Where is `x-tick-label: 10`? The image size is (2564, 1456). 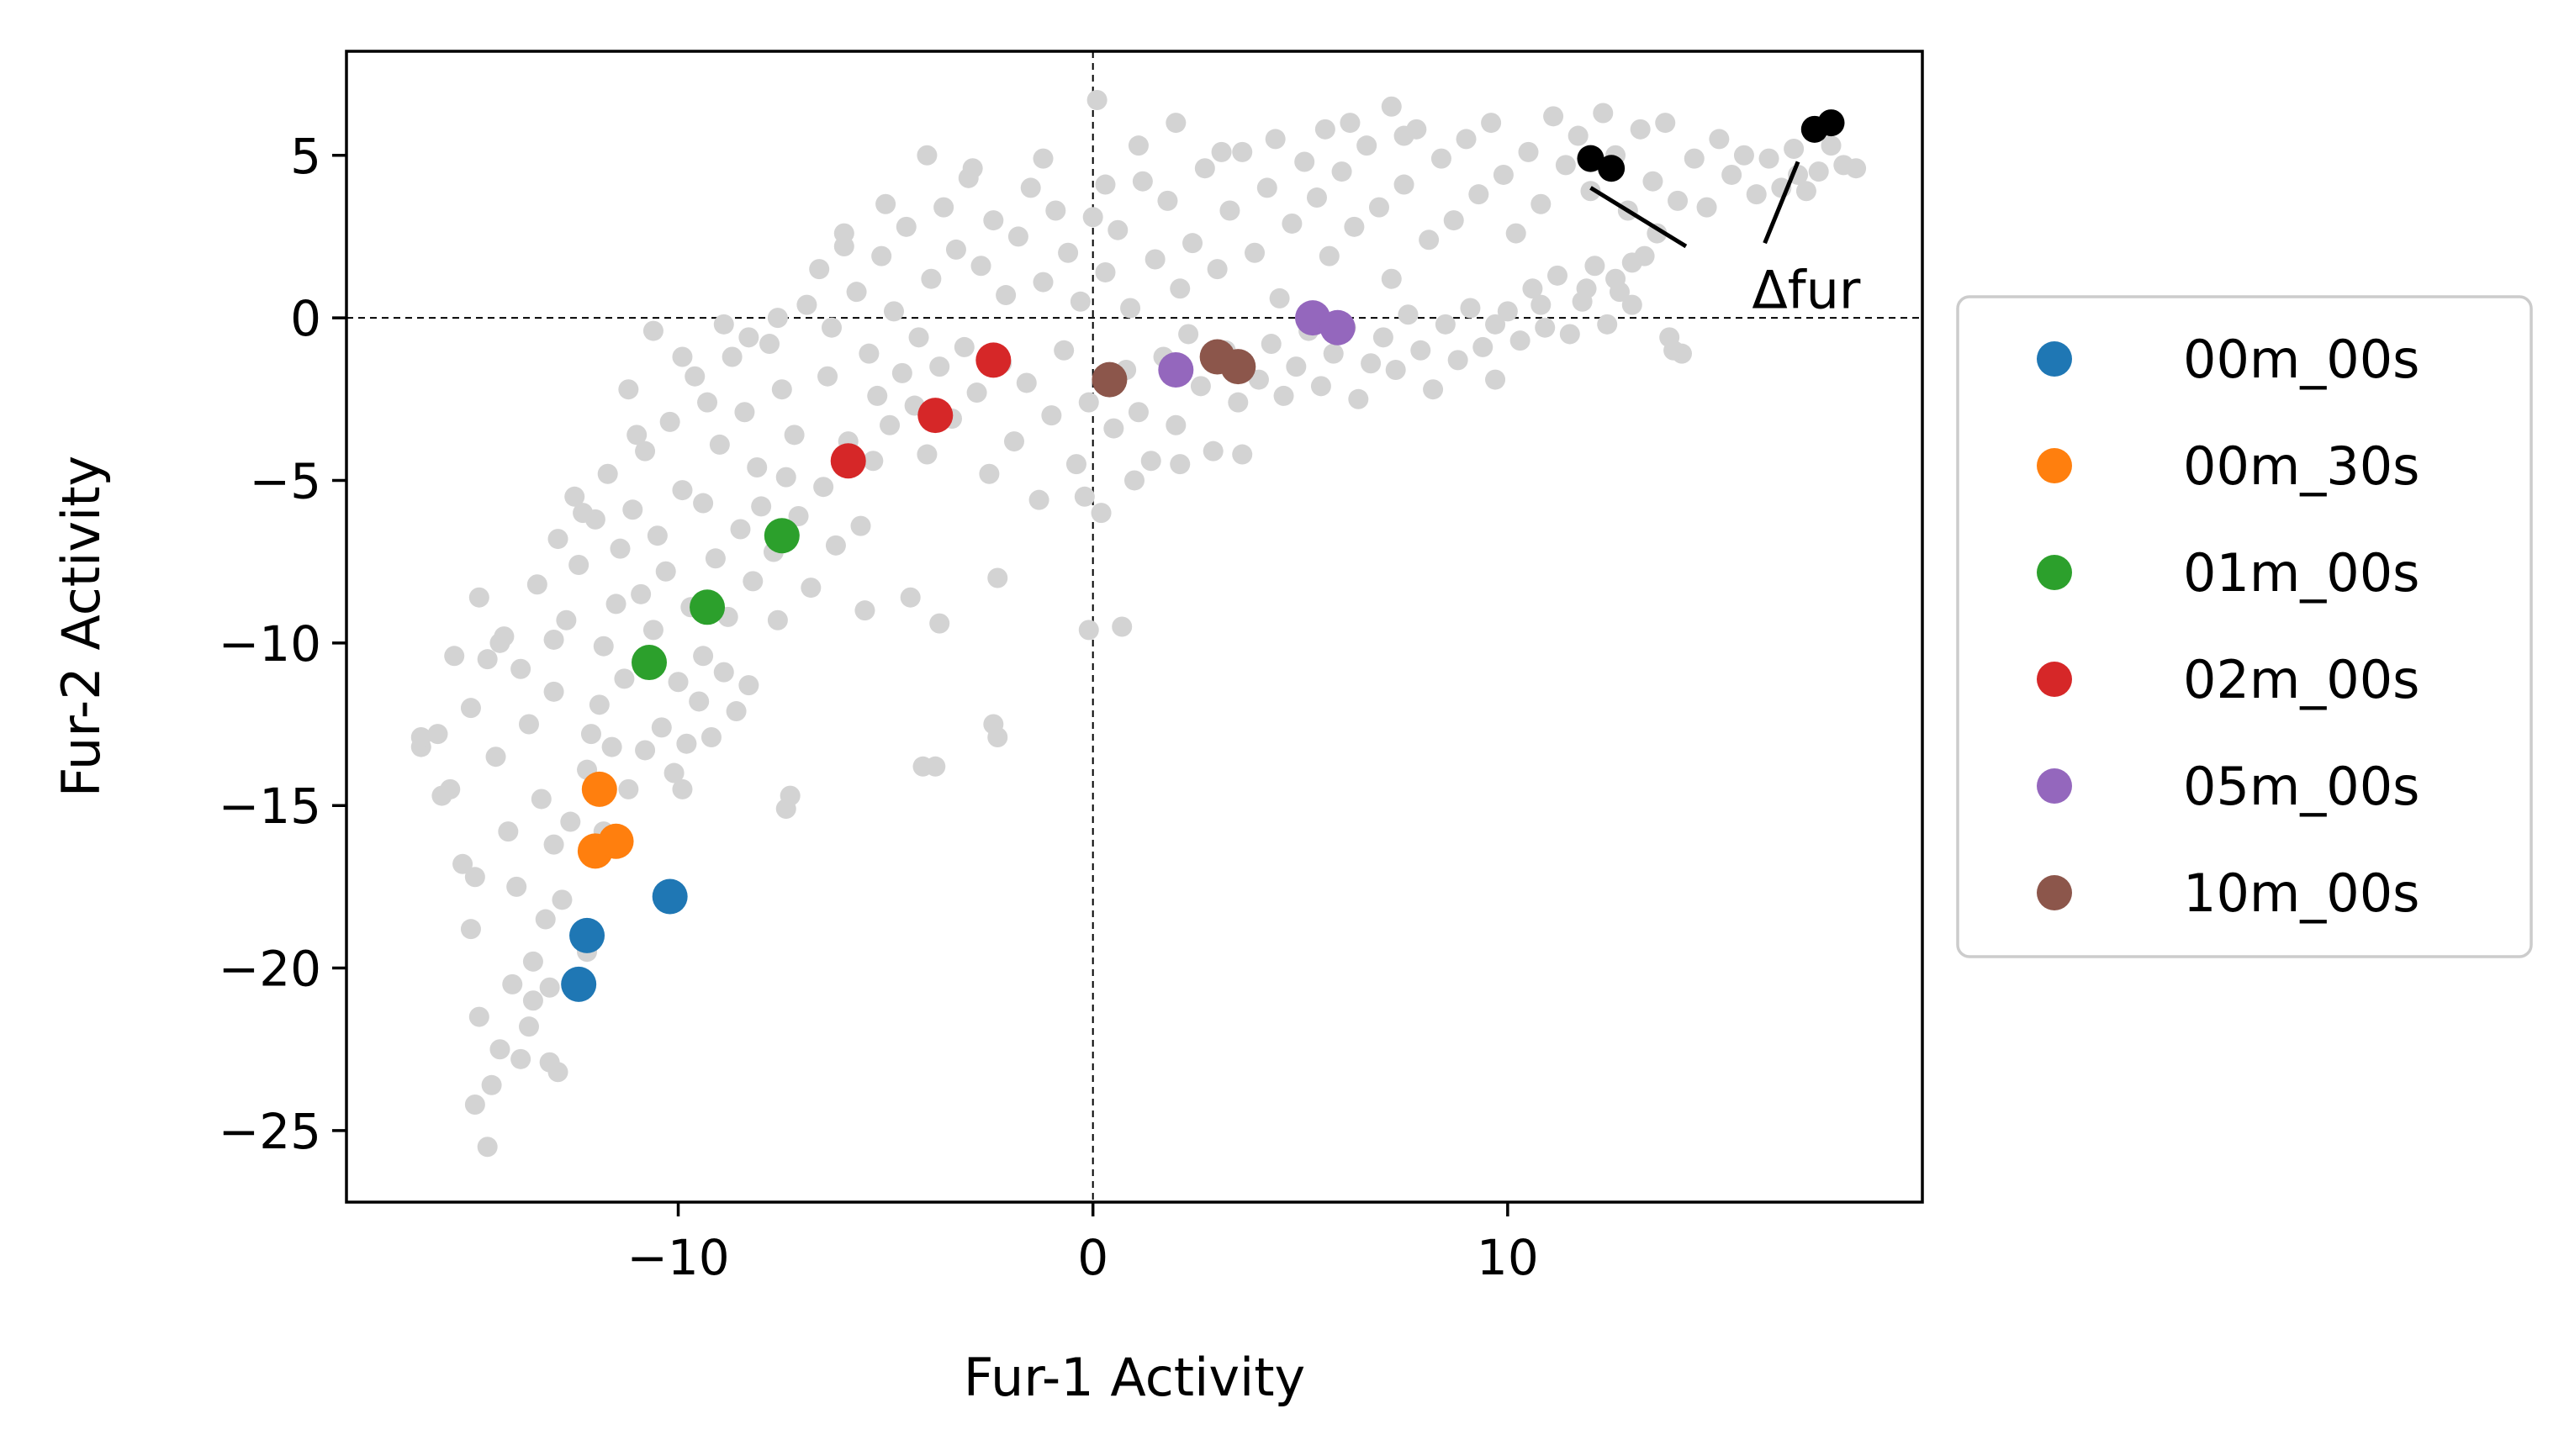
x-tick-label: 10 is located at coordinates (1508, 1257).